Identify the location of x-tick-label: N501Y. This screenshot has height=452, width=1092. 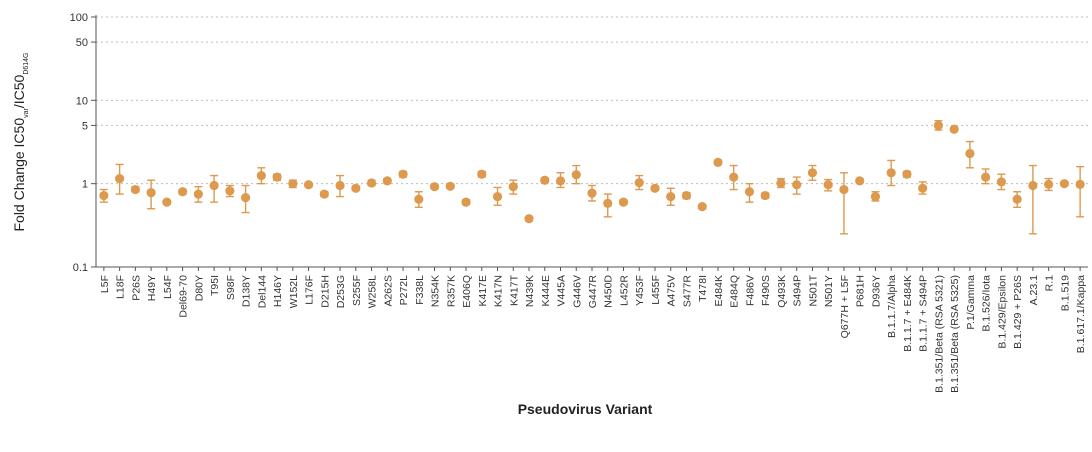
(829, 291).